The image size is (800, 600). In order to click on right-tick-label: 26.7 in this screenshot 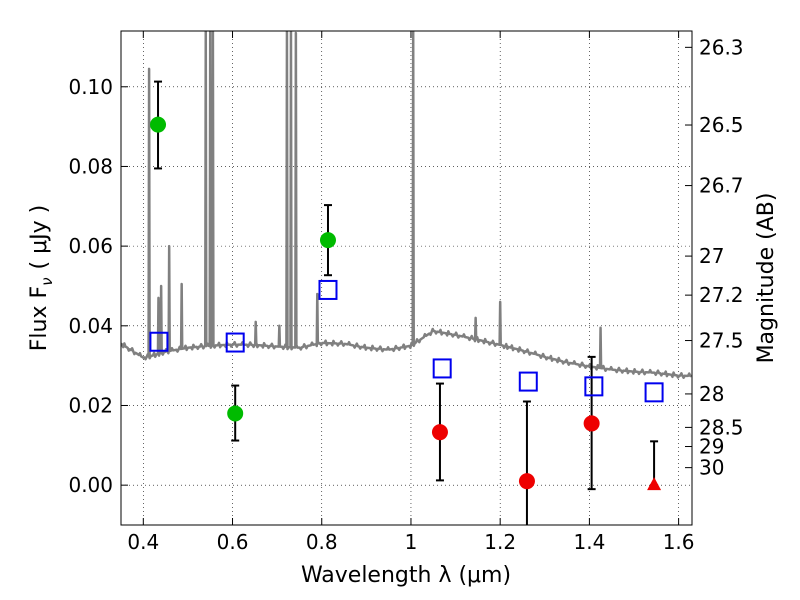, I will do `click(721, 186)`.